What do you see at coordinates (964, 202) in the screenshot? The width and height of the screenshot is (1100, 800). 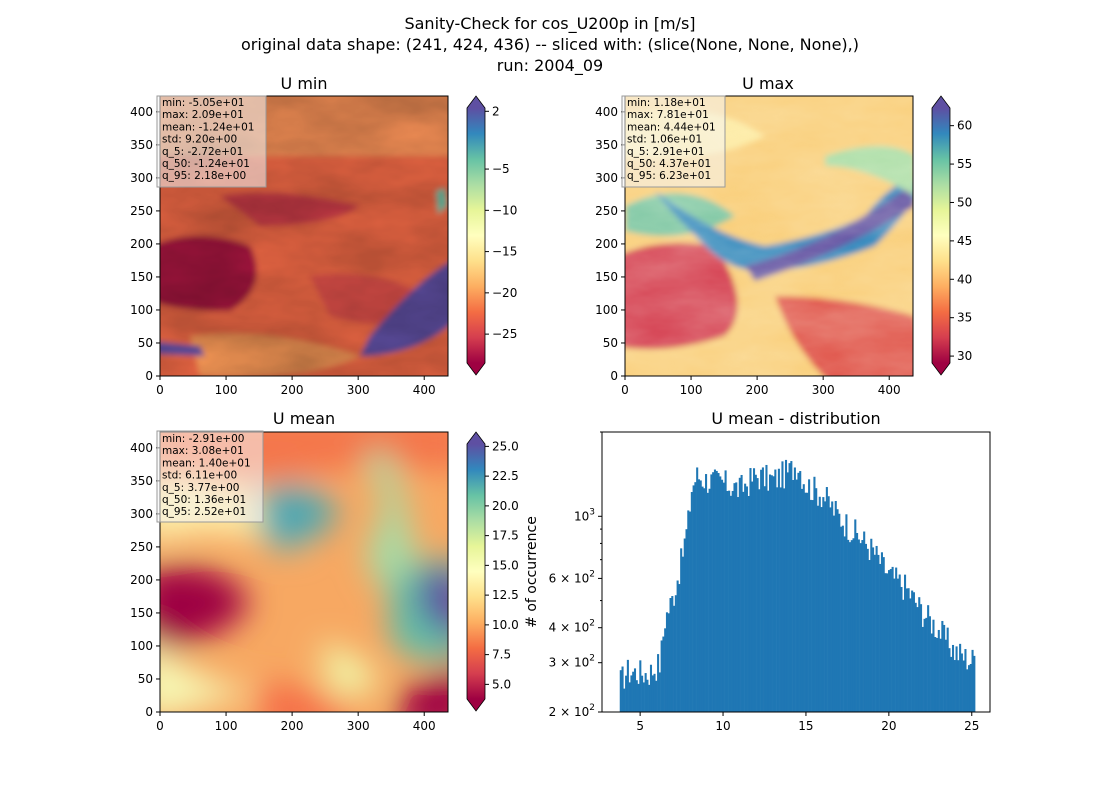 I see `colorbar-tick-label: 50` at bounding box center [964, 202].